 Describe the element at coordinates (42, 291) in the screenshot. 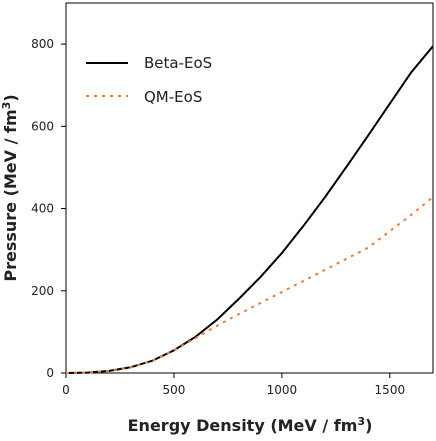

I see `y-tick-label: 200` at that location.